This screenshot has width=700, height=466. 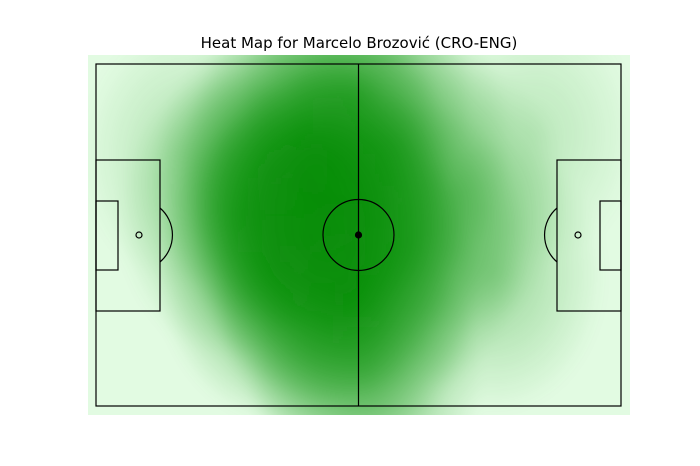 I want to click on chart-title: Heat Map for Marcelo Brozović (CRO-ENG), so click(x=359, y=43).